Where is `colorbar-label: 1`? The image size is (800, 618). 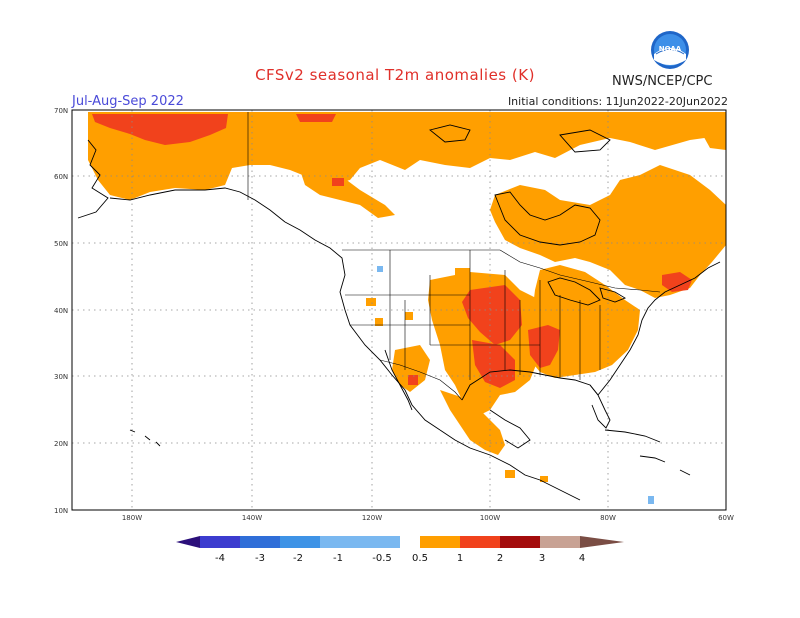 colorbar-label: 1 is located at coordinates (460, 558).